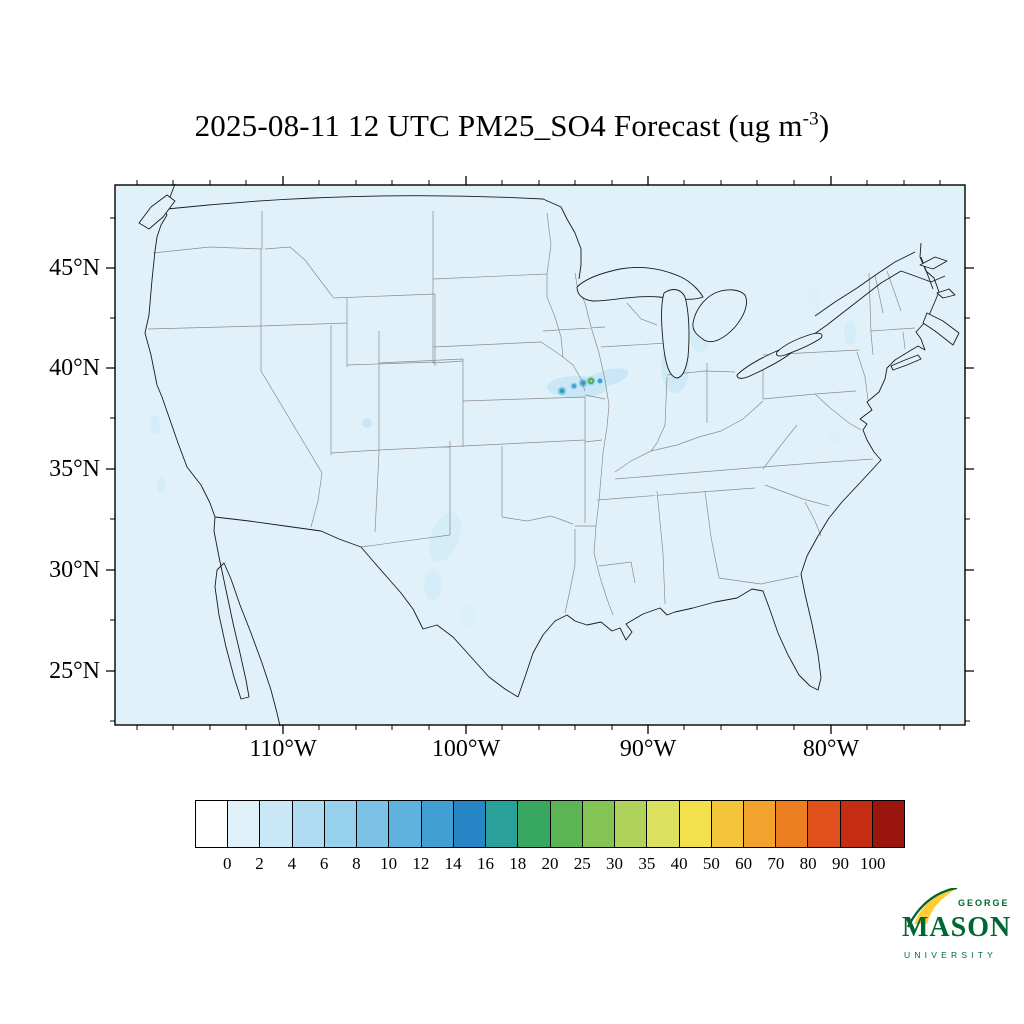  I want to click on lat-label-45n: 45°N, so click(74, 268).